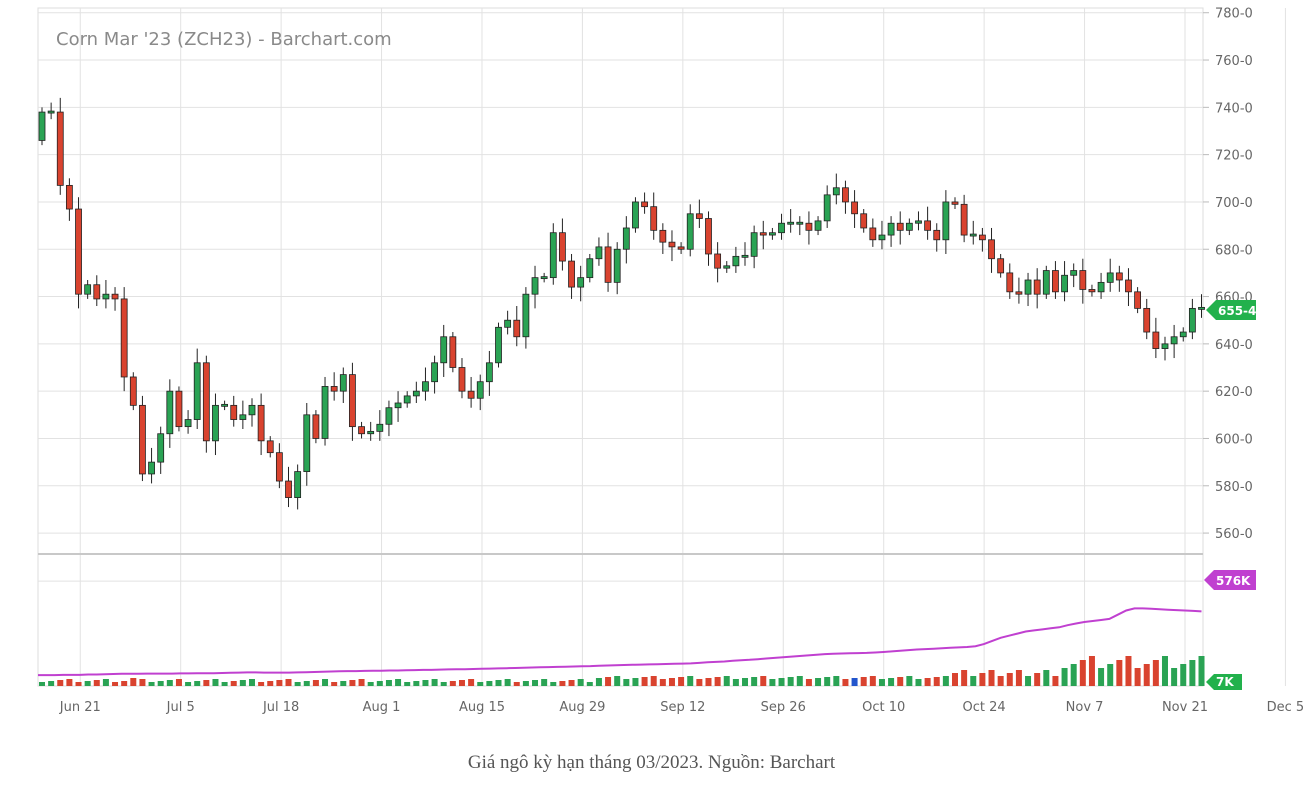 The image size is (1303, 789). What do you see at coordinates (1085, 707) in the screenshot?
I see `date-tick-label: Nov 7` at bounding box center [1085, 707].